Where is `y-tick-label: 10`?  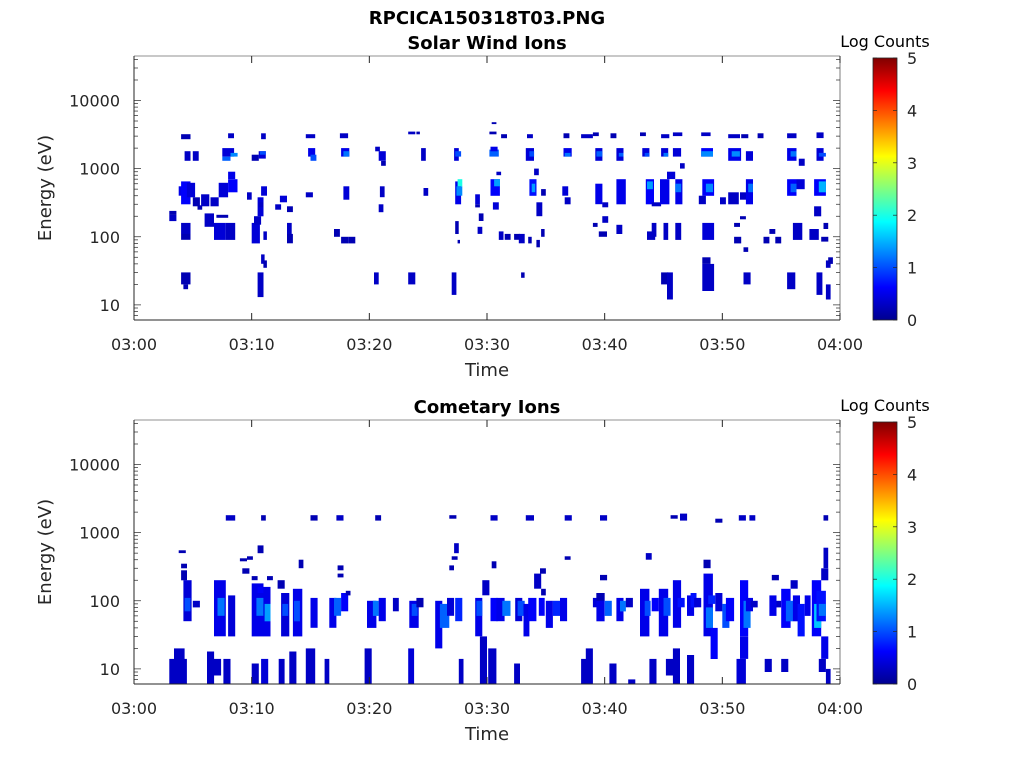
y-tick-label: 10 is located at coordinates (110, 669).